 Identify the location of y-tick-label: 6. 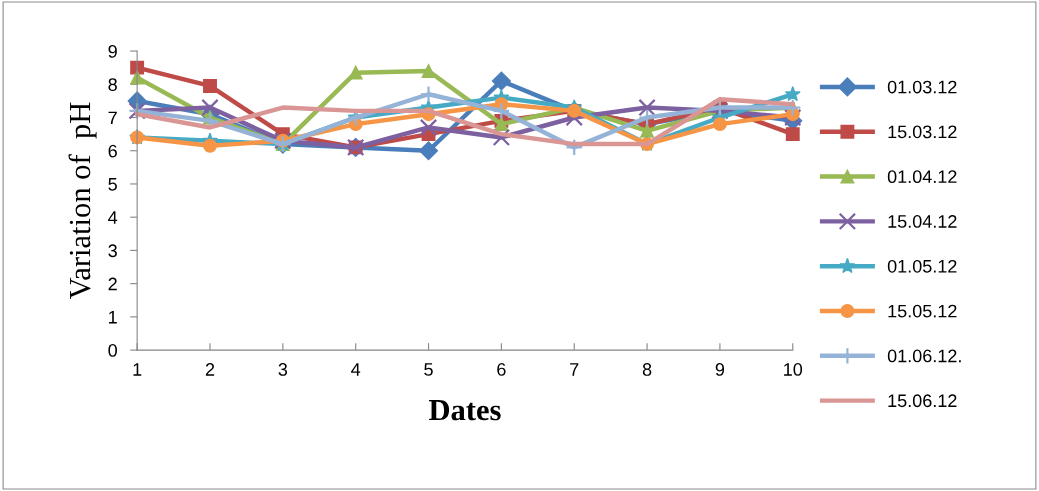
(112, 151).